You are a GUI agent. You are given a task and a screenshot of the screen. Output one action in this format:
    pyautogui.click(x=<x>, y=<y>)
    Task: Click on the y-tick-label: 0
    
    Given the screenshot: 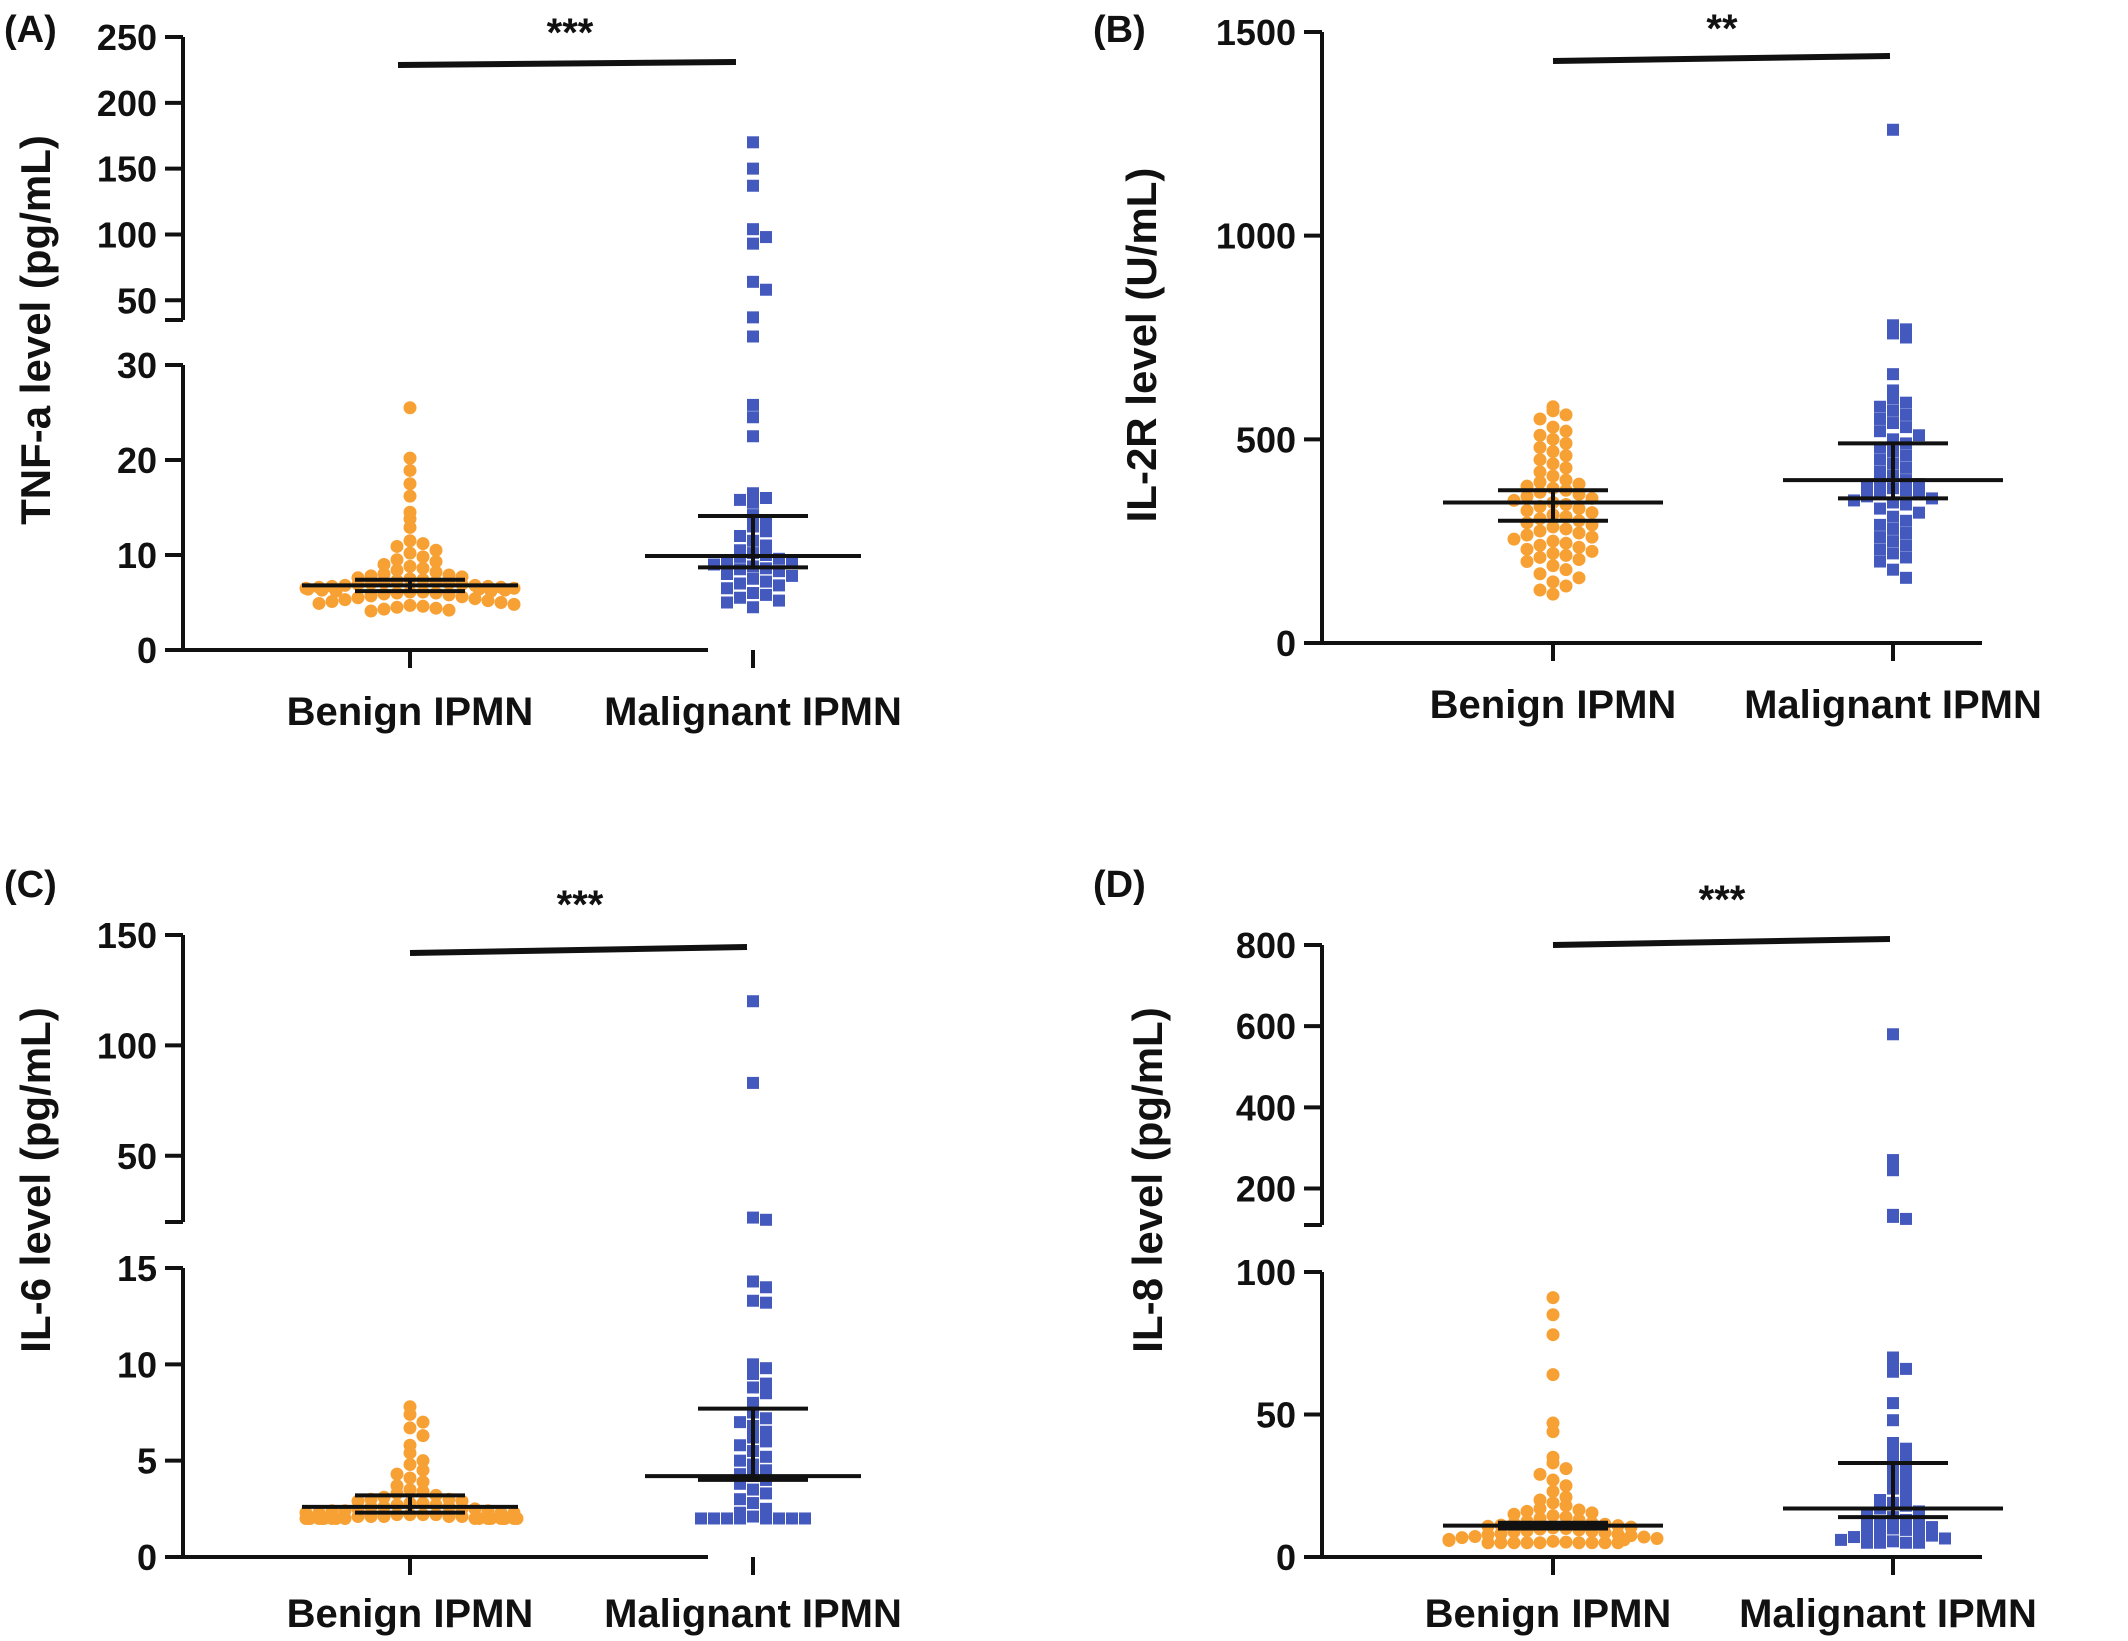 What is the action you would take?
    pyautogui.click(x=1286, y=643)
    